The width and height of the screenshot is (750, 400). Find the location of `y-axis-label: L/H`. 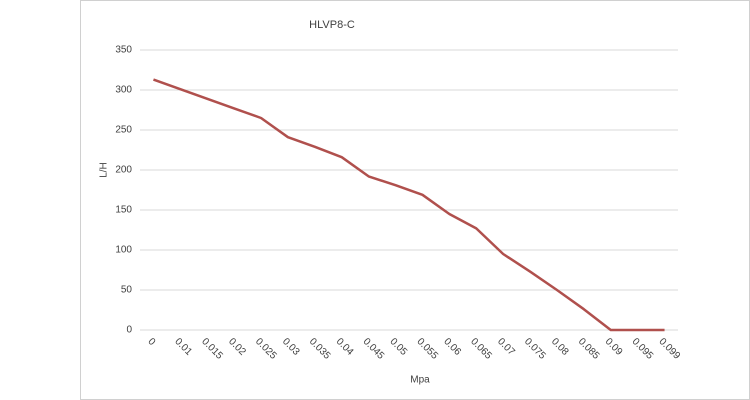

y-axis-label: L/H is located at coordinates (104, 170).